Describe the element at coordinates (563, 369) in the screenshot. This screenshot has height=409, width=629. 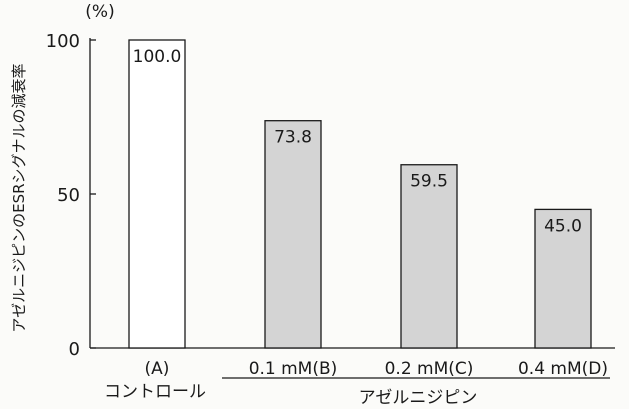
I see `x-tick-label: 0.4 mM(D)` at that location.